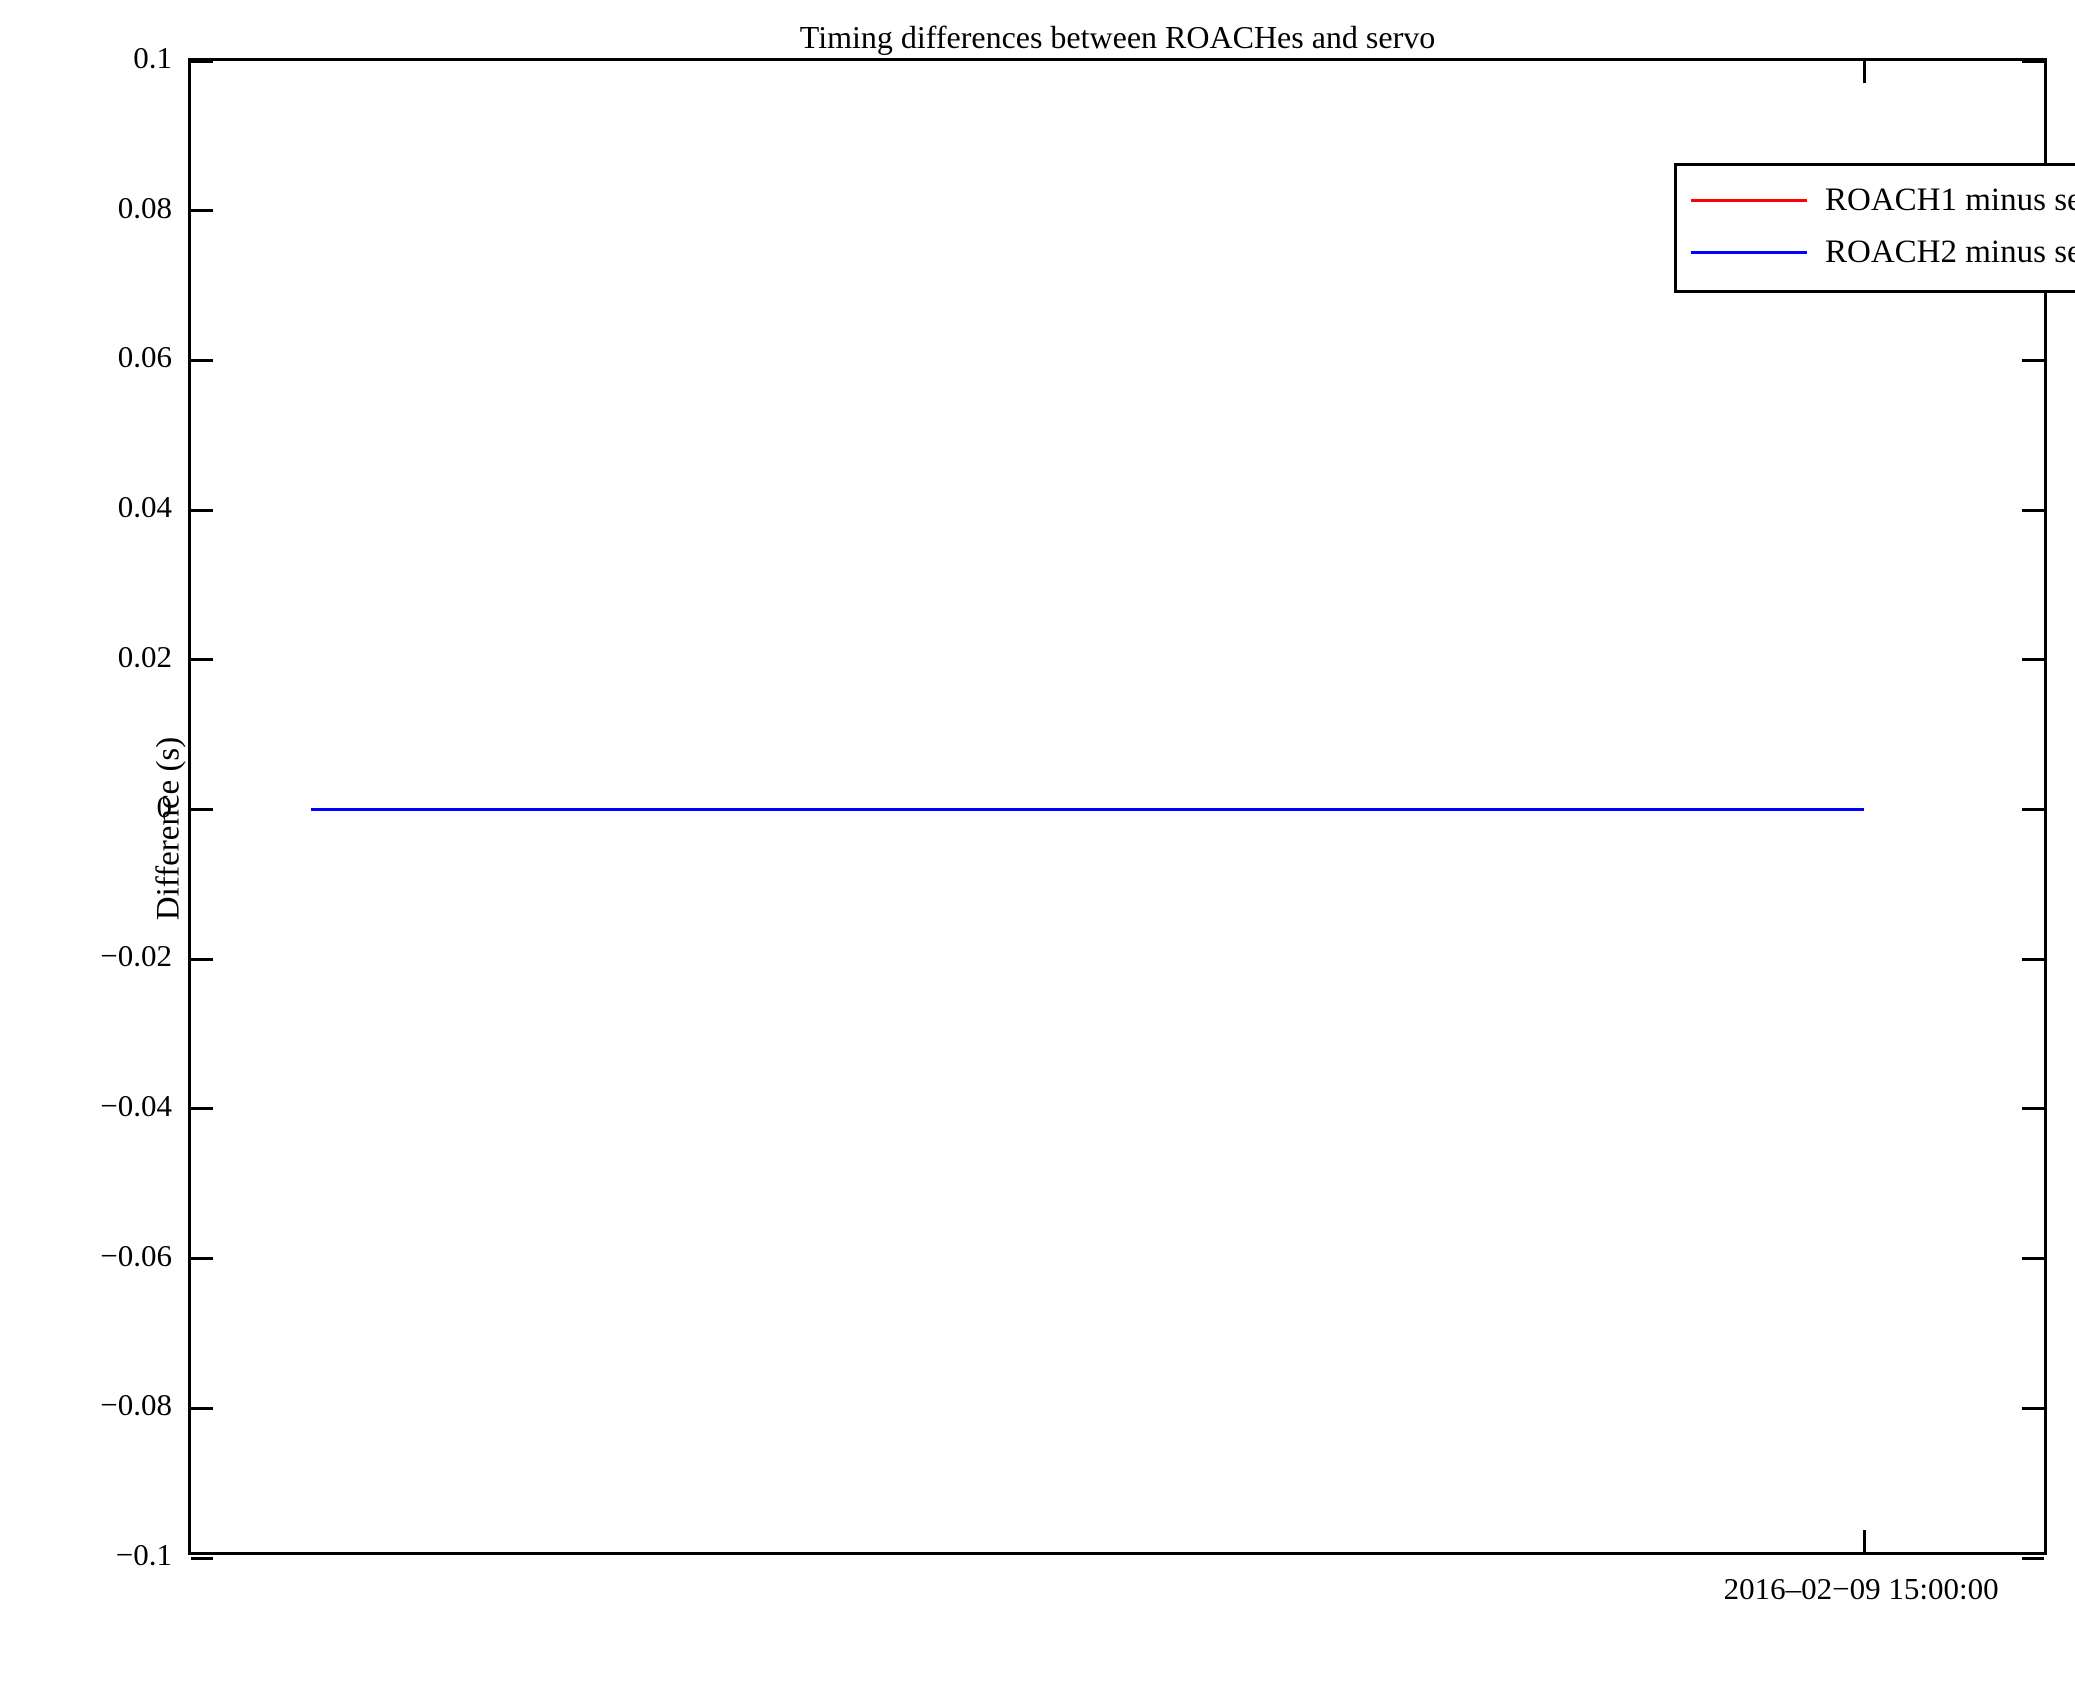  What do you see at coordinates (144, 656) in the screenshot?
I see `y-tick-label: 0.02` at bounding box center [144, 656].